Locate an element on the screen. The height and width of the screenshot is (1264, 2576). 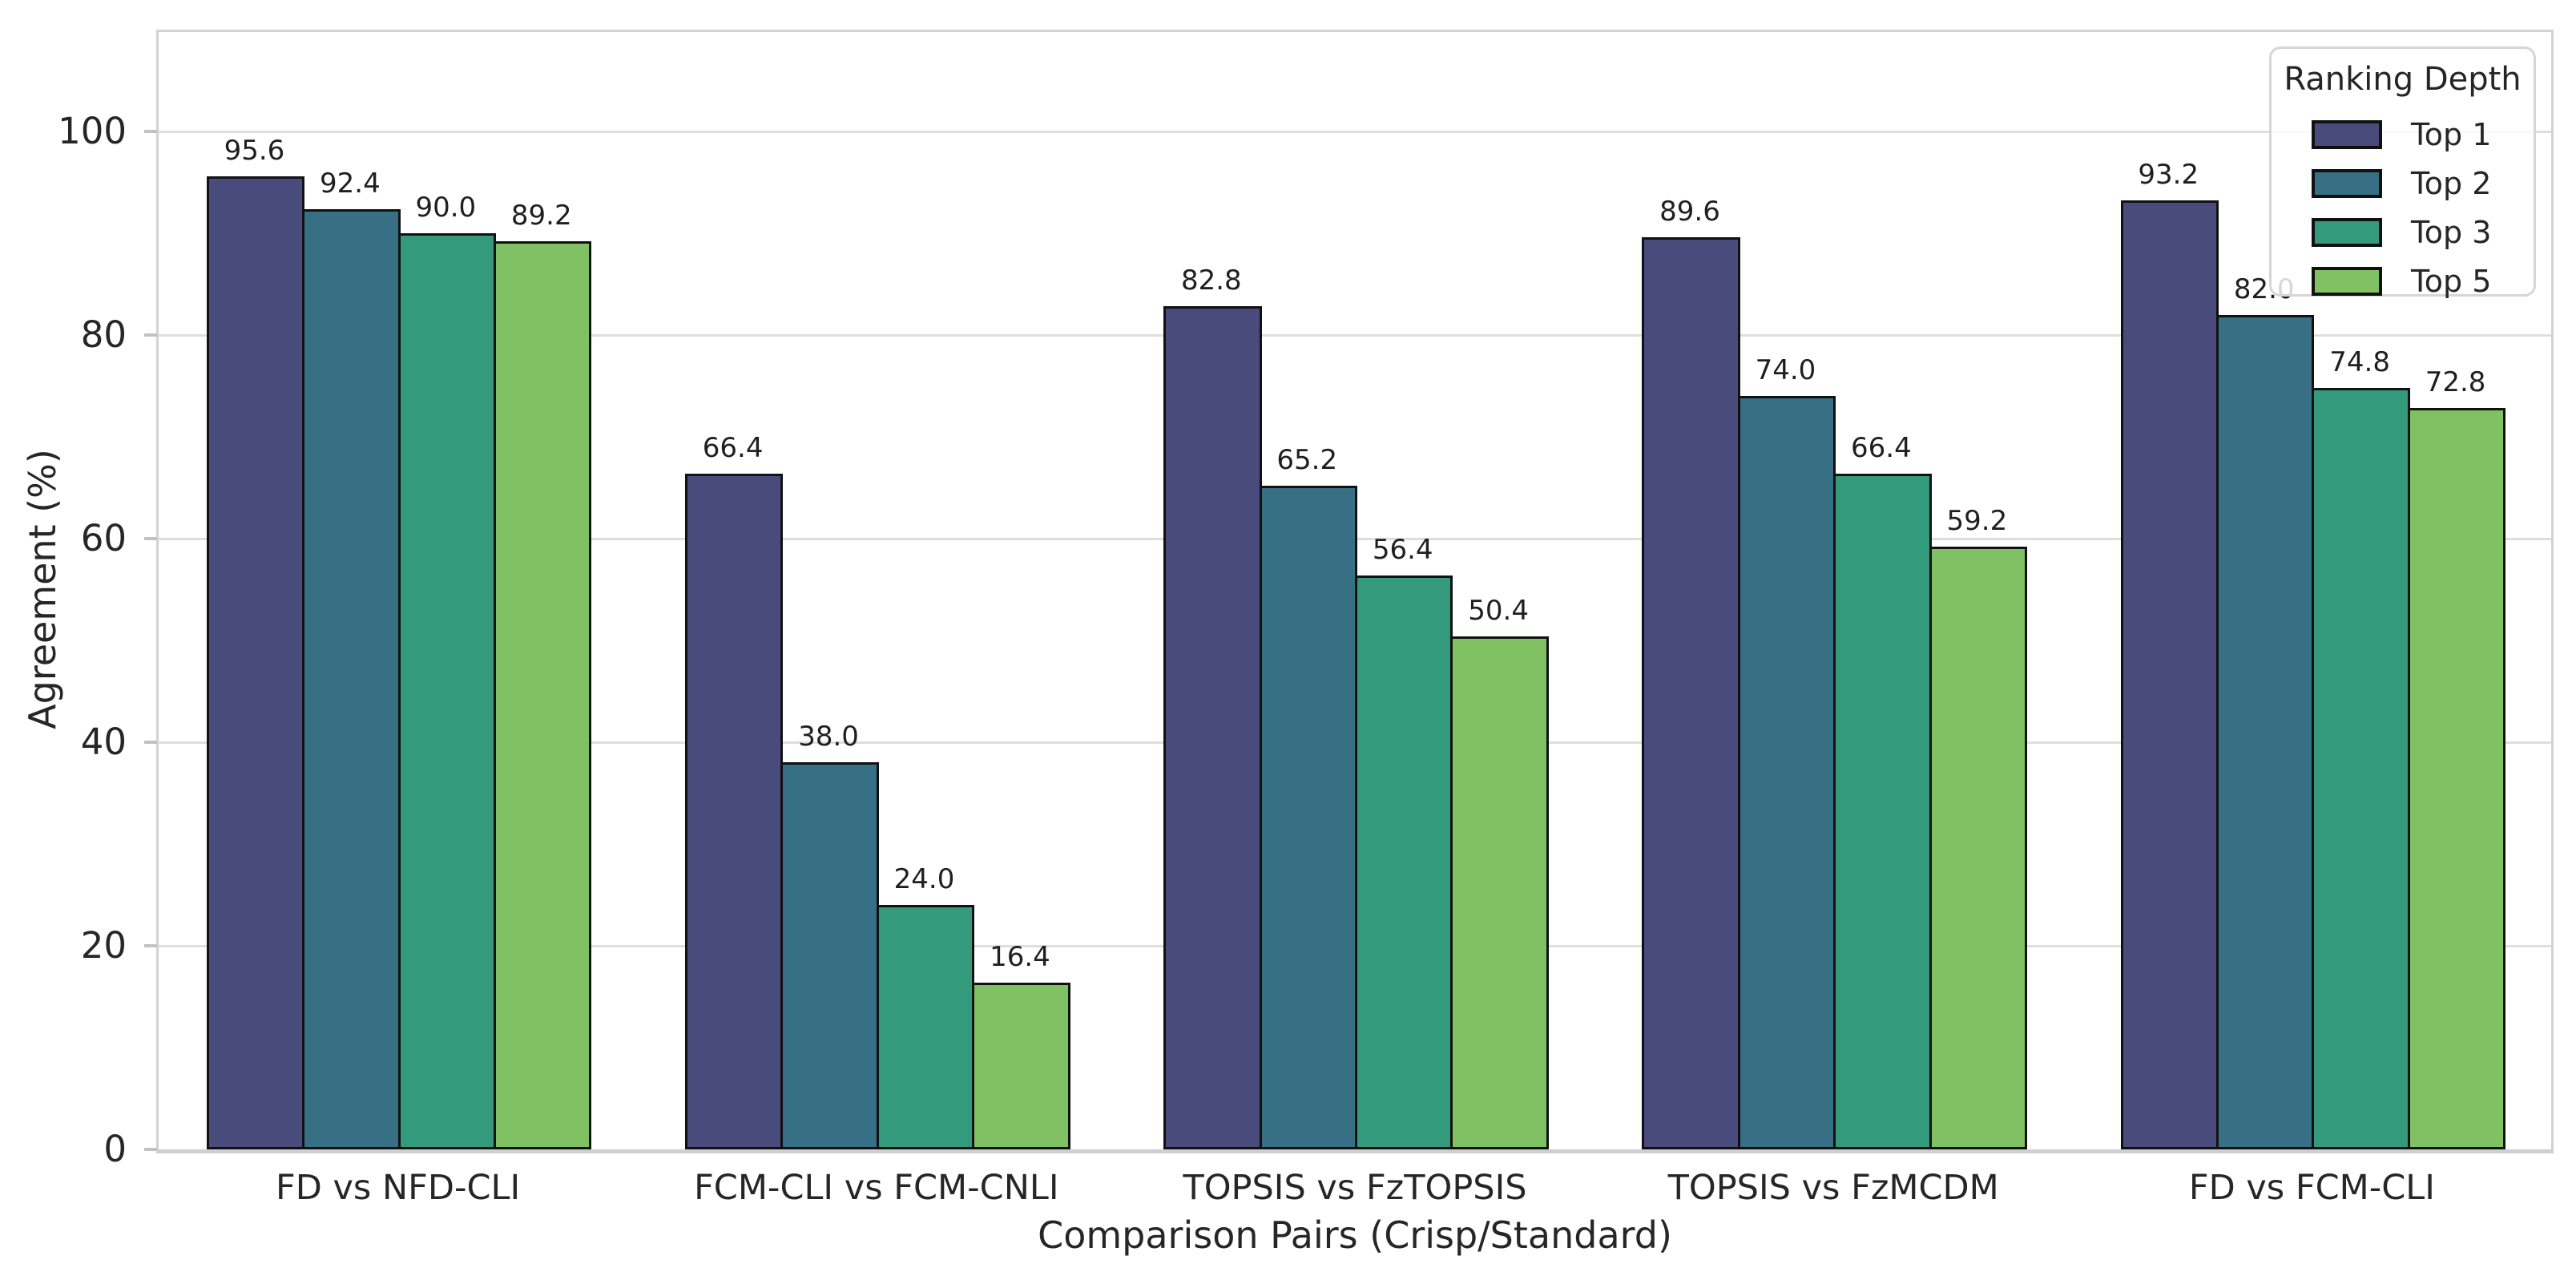
x-category-label: TOPSIS vs FzTOPSIS is located at coordinates (1355, 1188).